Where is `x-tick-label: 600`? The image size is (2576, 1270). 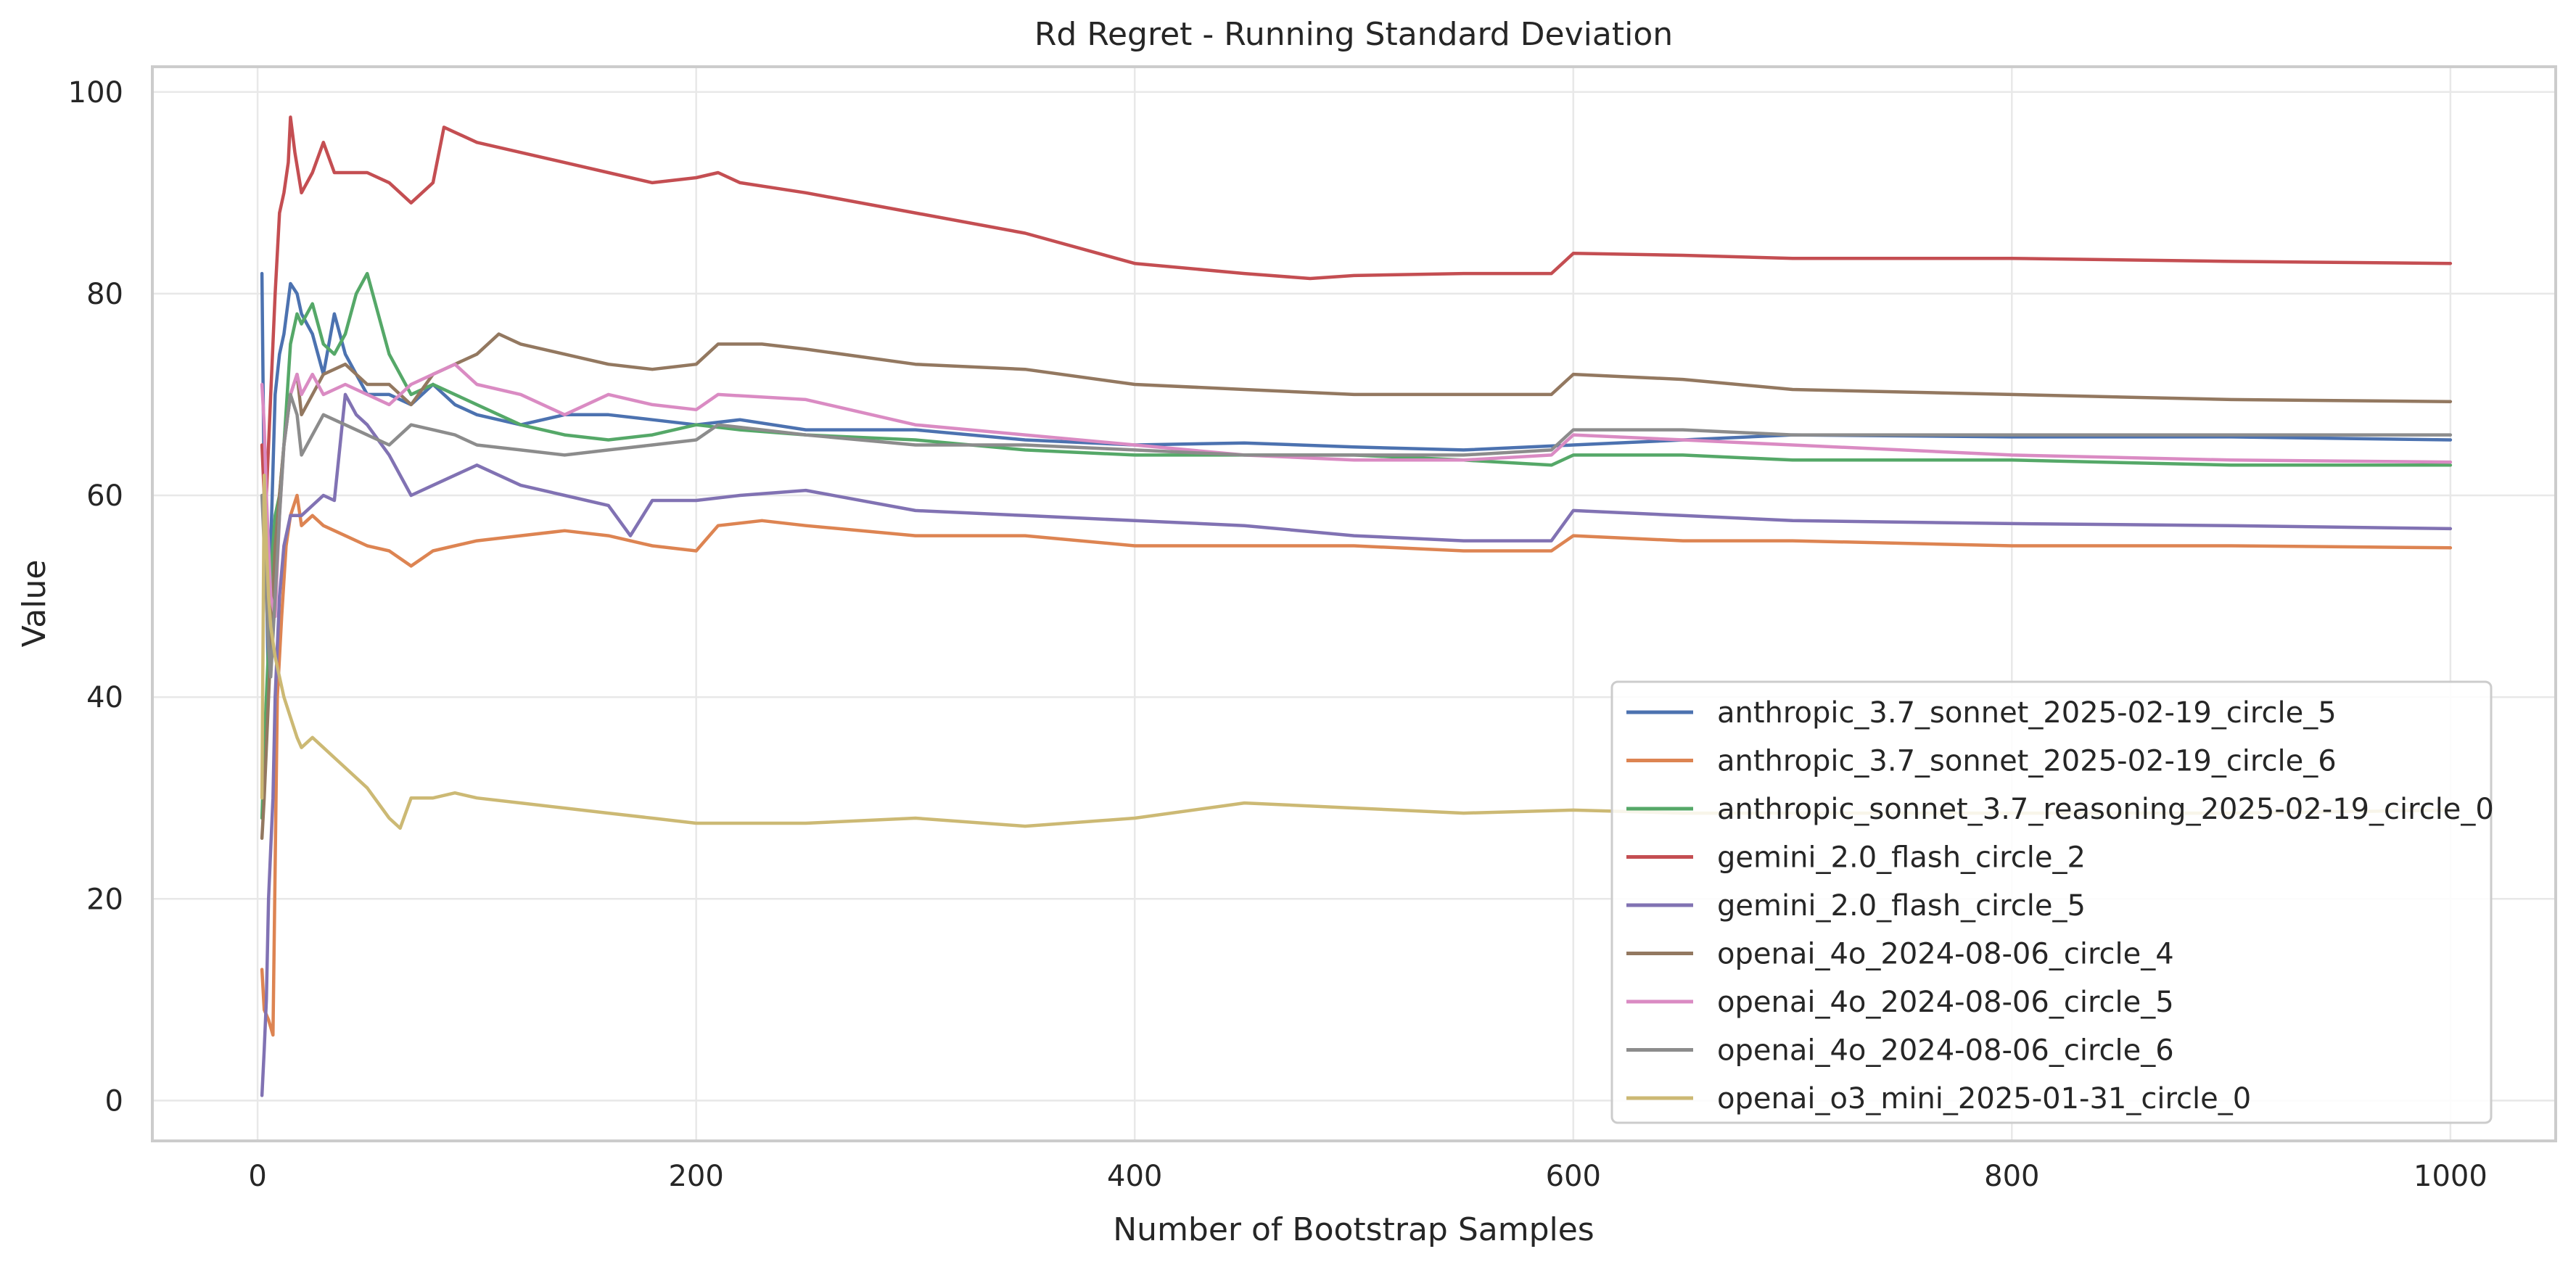
x-tick-label: 600 is located at coordinates (1574, 1176).